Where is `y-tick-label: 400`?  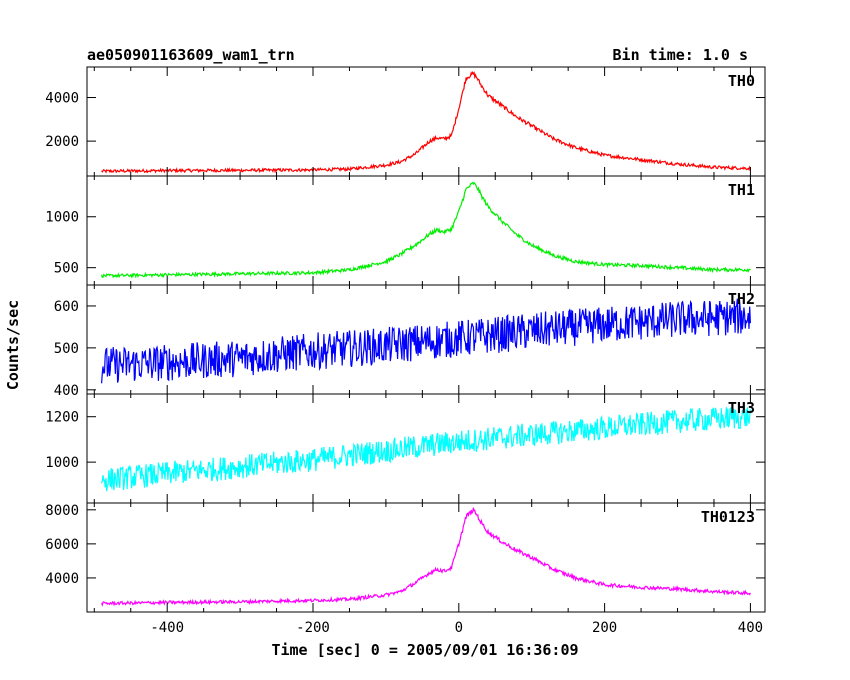 y-tick-label: 400 is located at coordinates (66, 391).